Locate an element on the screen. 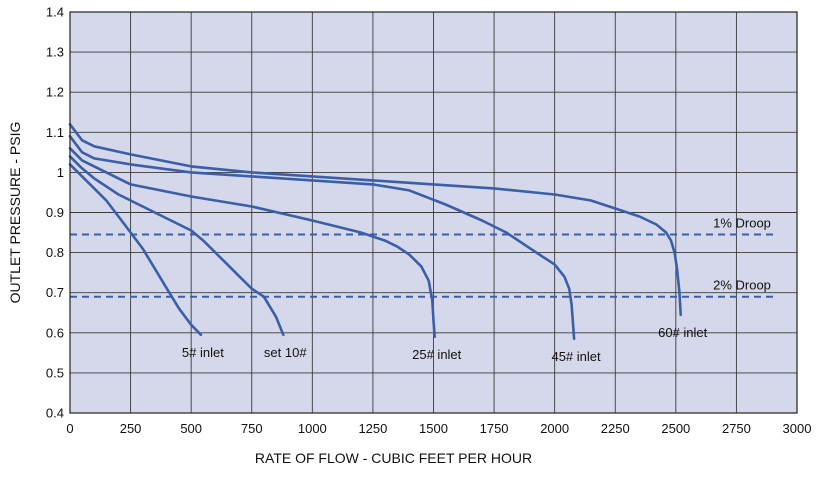 Image resolution: width=824 pixels, height=477 pixels. x-tick-label: 2000 is located at coordinates (554, 428).